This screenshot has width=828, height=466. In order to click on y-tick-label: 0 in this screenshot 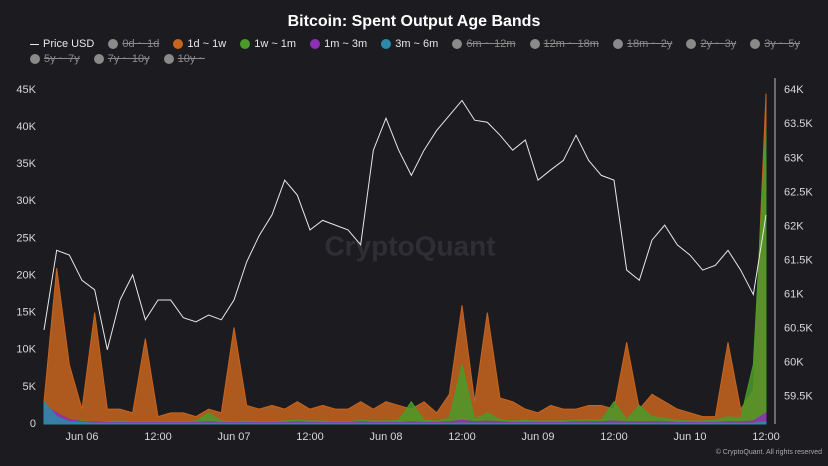, I will do `click(33, 424)`.